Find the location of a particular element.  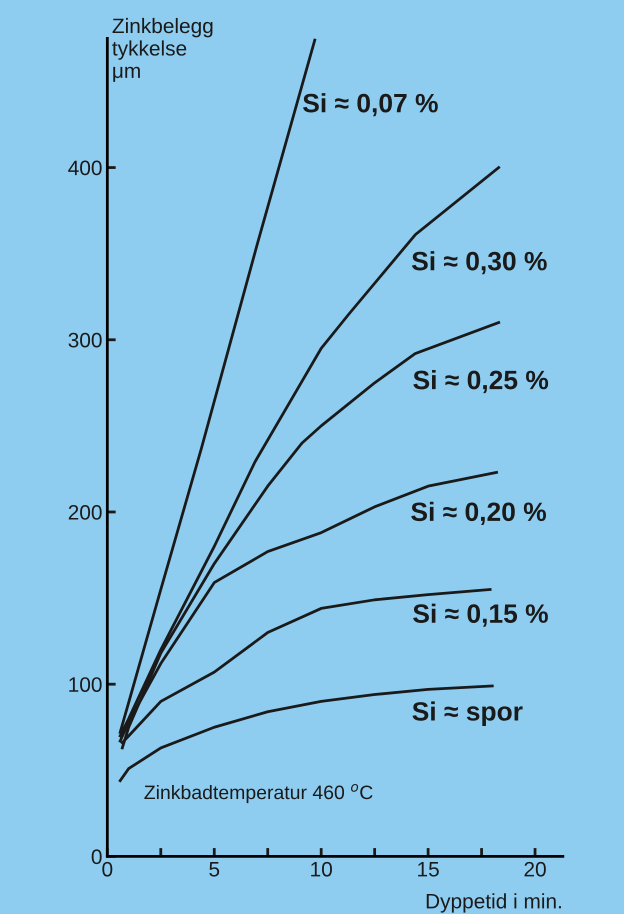

x-tick-label: 10 is located at coordinates (321, 869).